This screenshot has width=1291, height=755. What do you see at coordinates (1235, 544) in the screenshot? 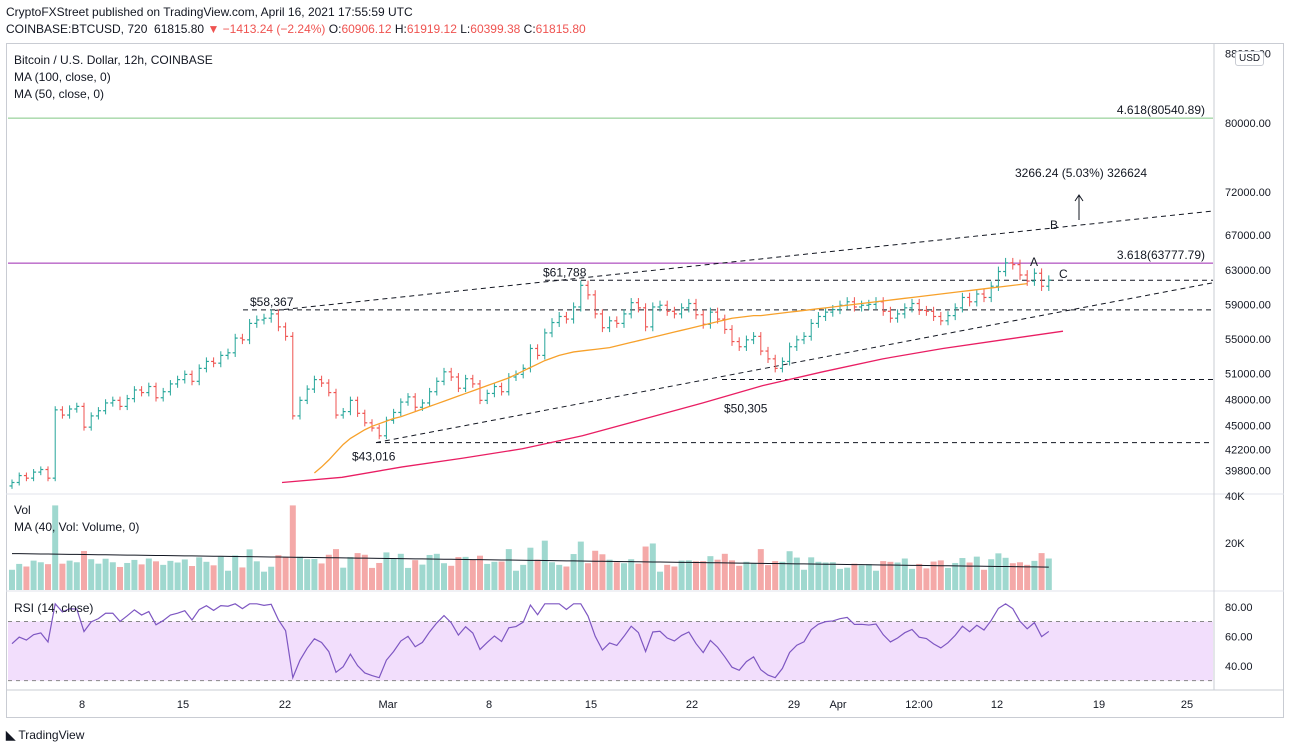
I see `volume-tick-label: 20K` at bounding box center [1235, 544].